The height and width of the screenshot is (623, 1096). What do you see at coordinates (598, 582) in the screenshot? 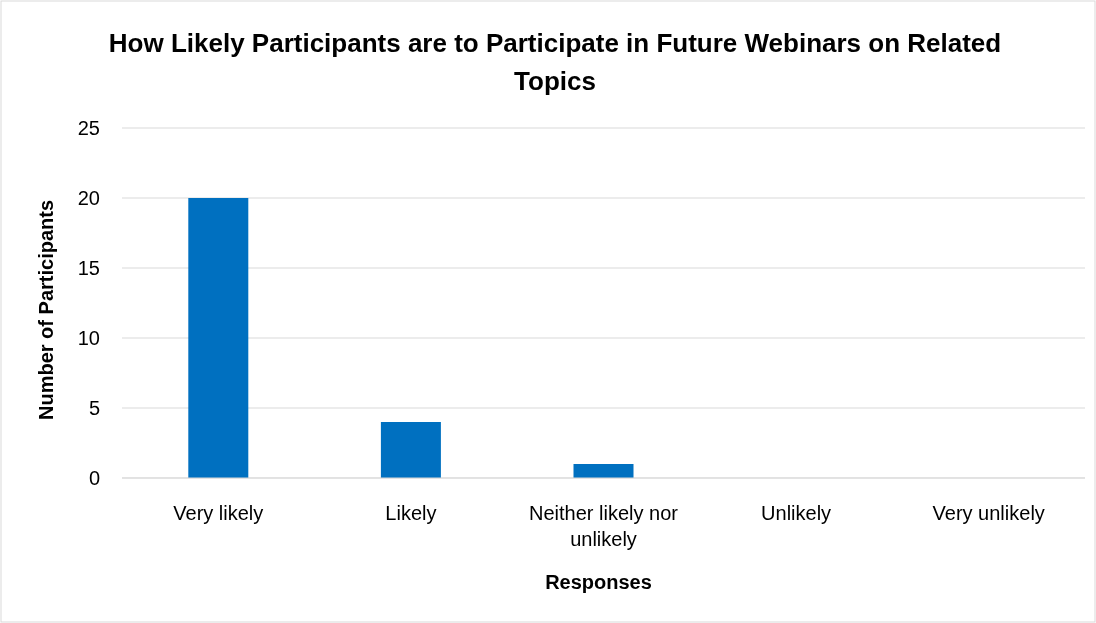
I see `x-axis-title: Responses` at bounding box center [598, 582].